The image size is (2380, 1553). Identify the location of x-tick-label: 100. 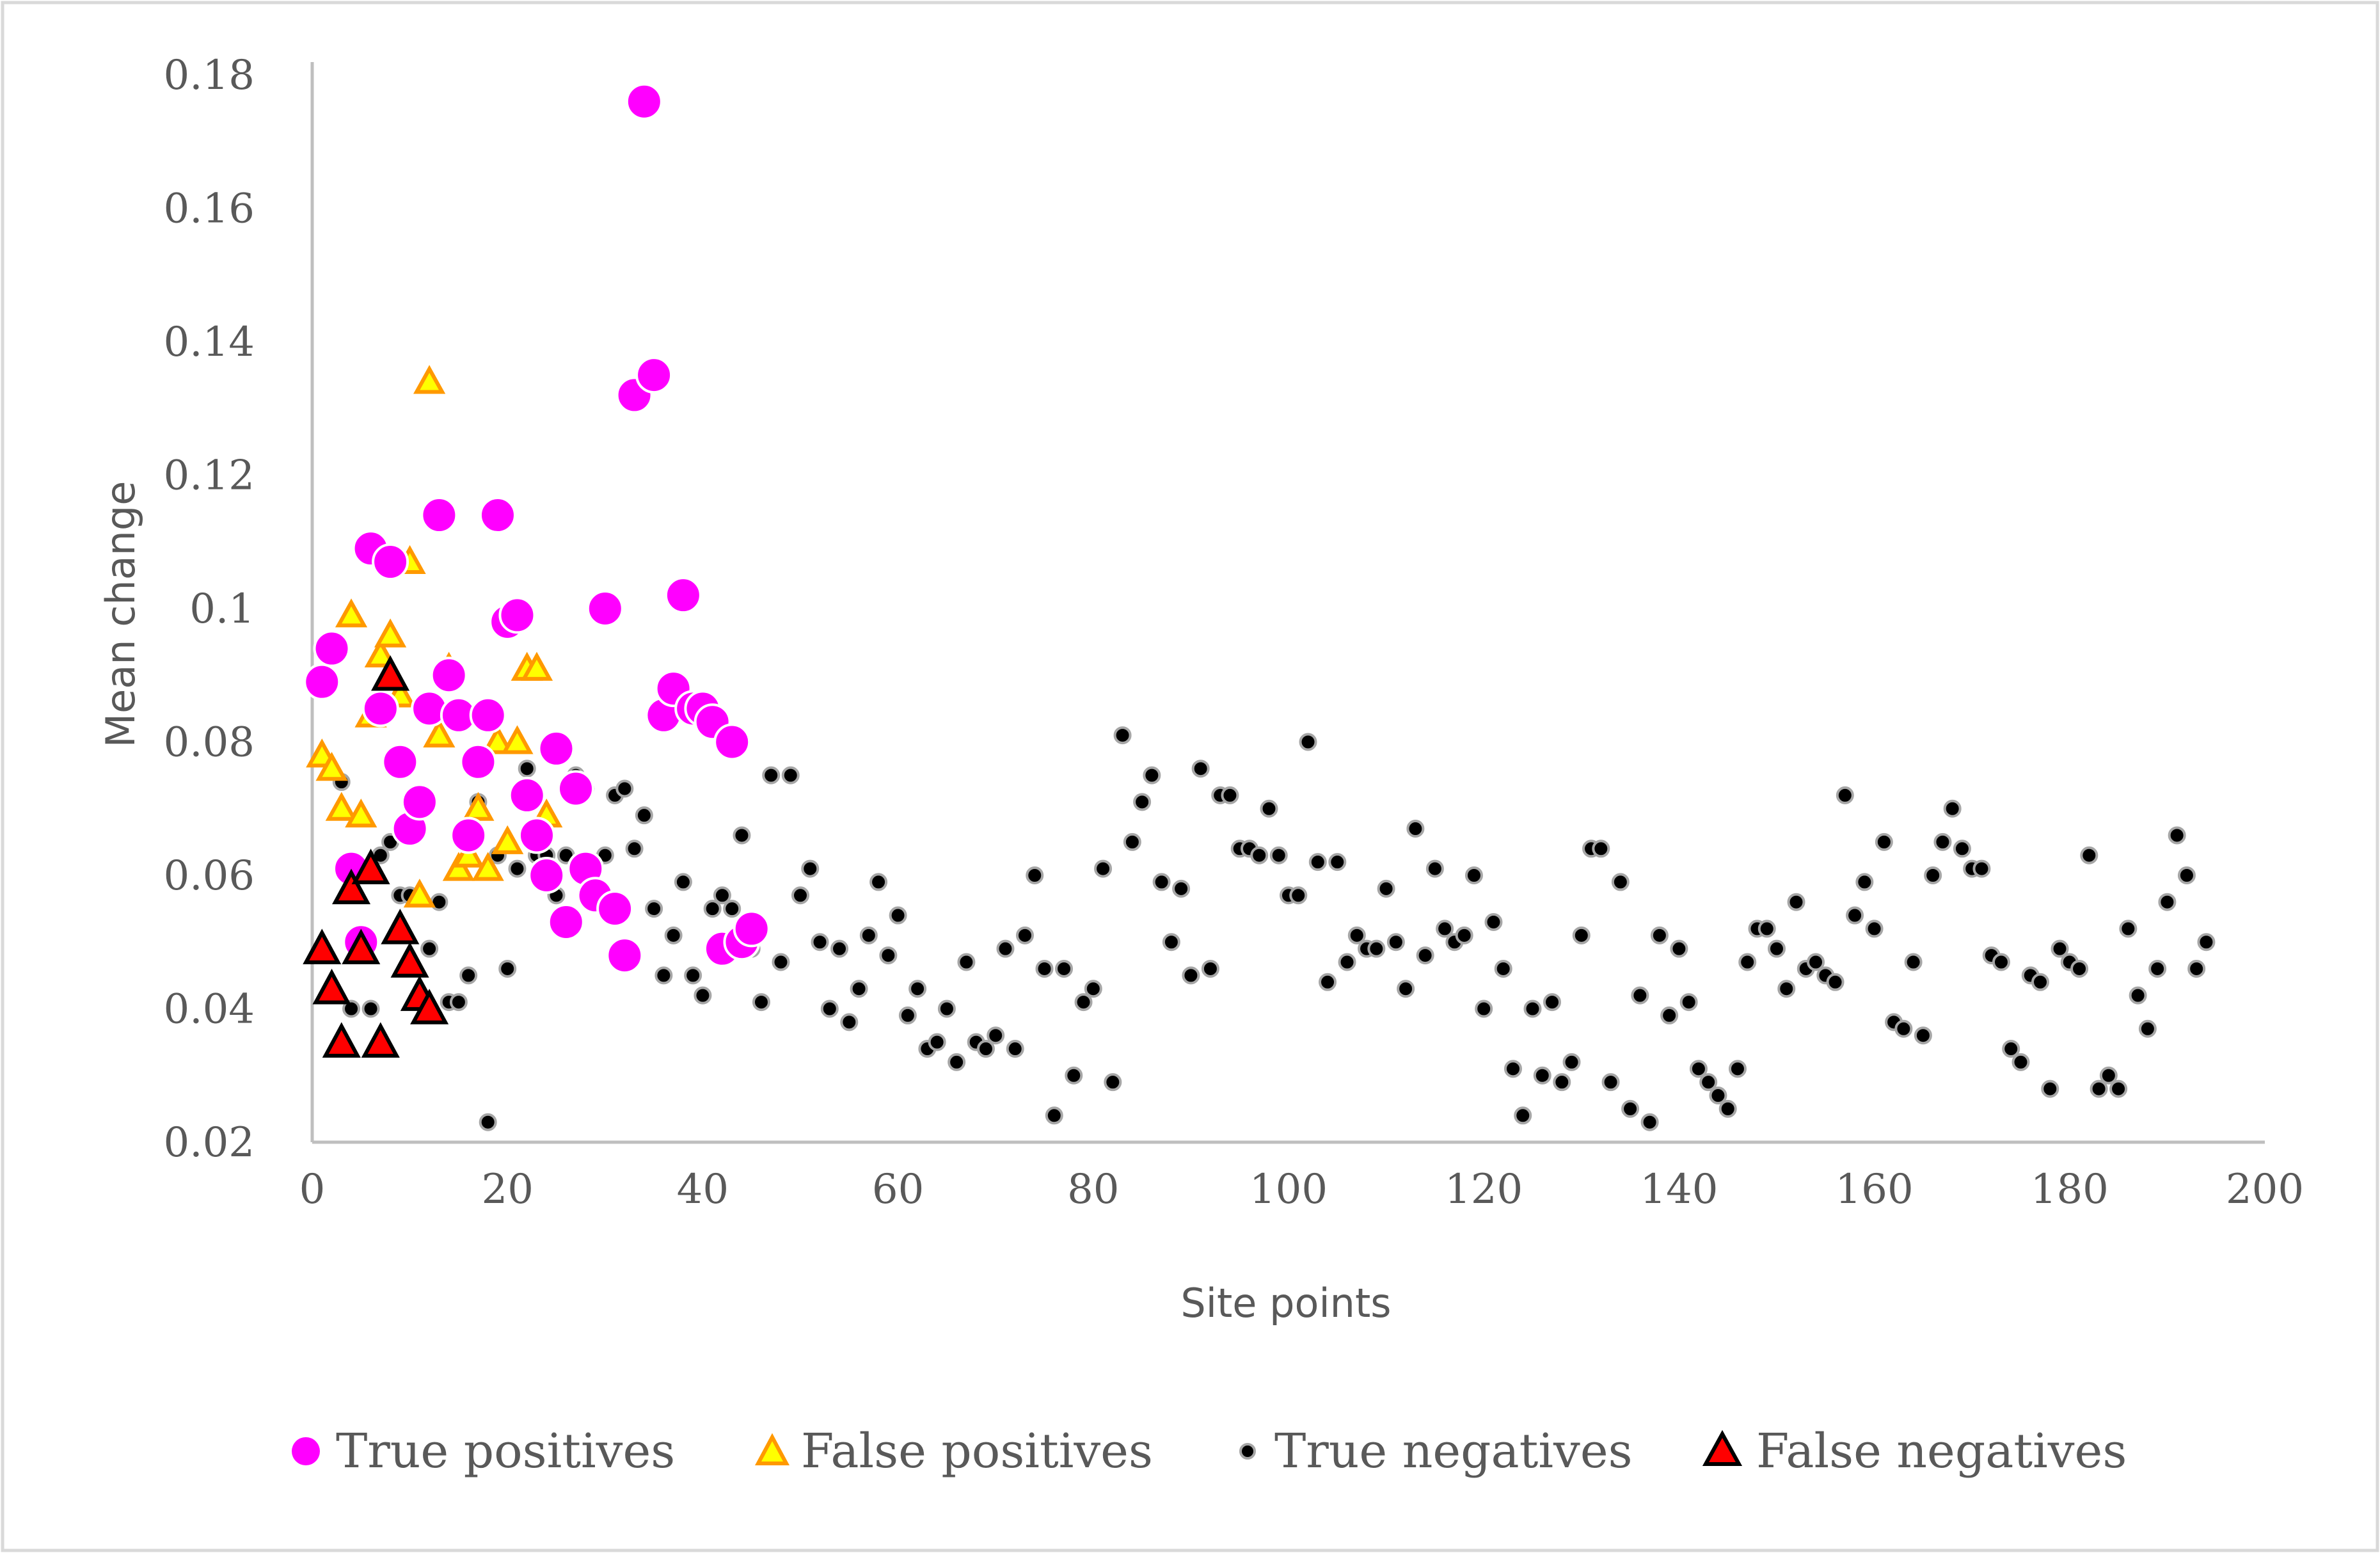
(1289, 1189).